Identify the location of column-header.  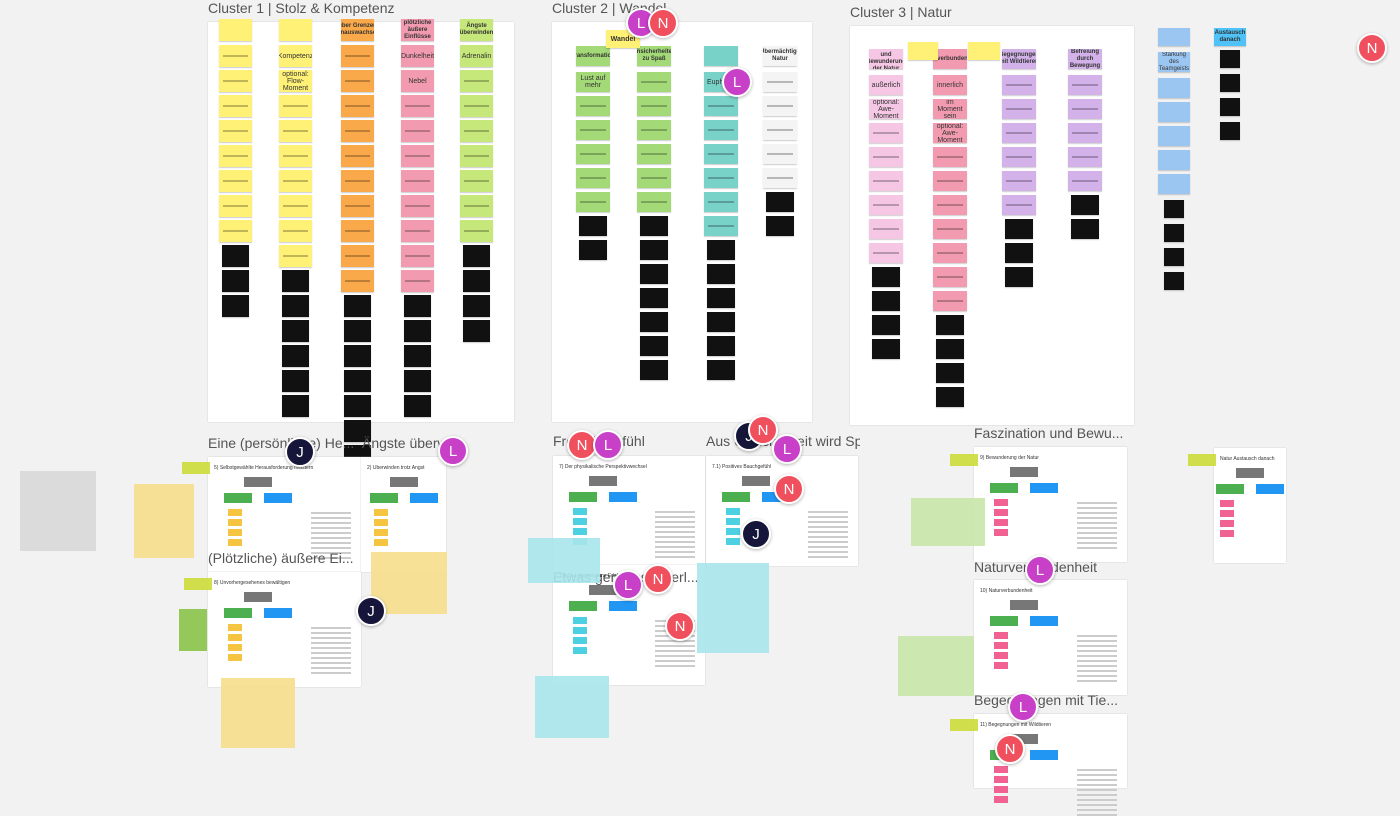
(295, 30).